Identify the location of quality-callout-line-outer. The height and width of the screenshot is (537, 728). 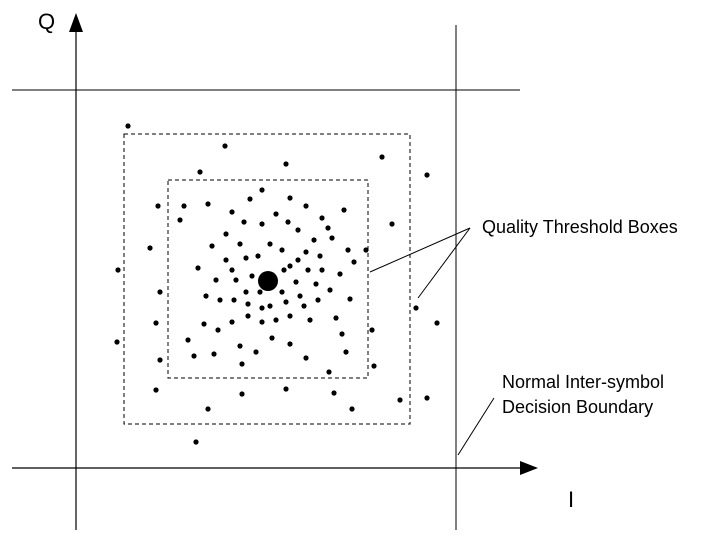
(444, 263).